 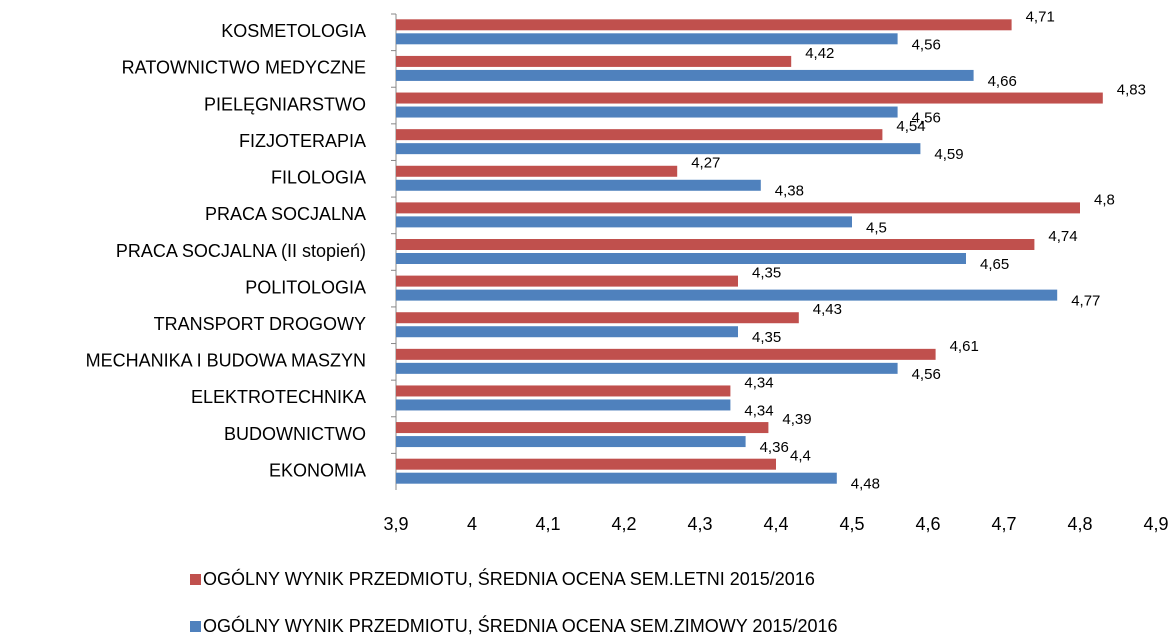 I want to click on value-label: 4,77, so click(x=1085, y=301).